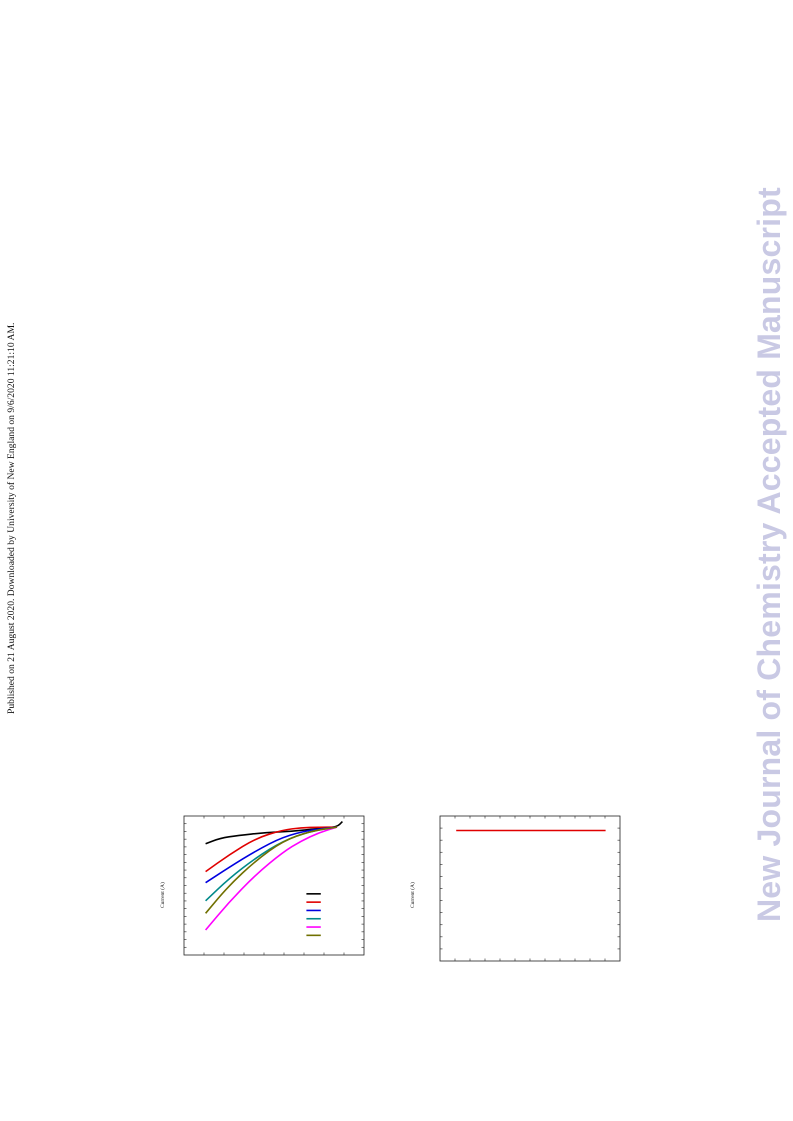 This screenshot has height=1121, width=793. I want to click on right-axis-ticks, so click(530, 888).